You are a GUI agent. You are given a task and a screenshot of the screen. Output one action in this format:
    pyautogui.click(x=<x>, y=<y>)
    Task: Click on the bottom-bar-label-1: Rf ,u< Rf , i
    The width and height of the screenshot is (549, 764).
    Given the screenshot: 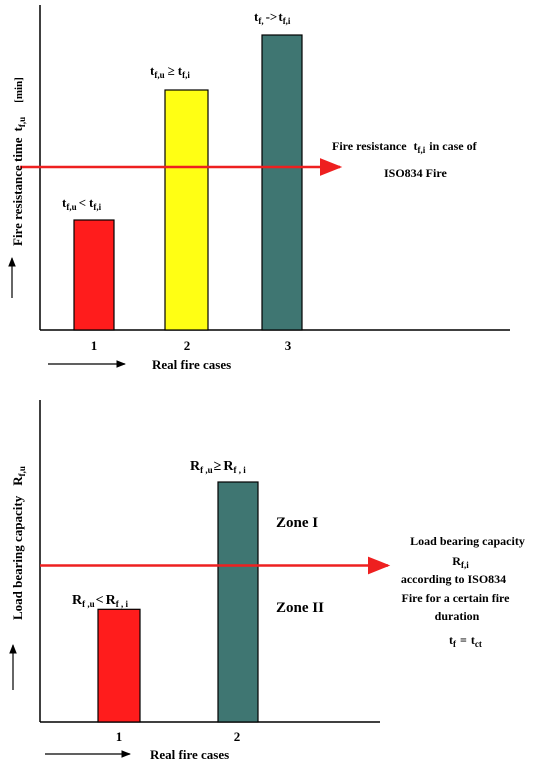 What is the action you would take?
    pyautogui.click(x=100, y=601)
    